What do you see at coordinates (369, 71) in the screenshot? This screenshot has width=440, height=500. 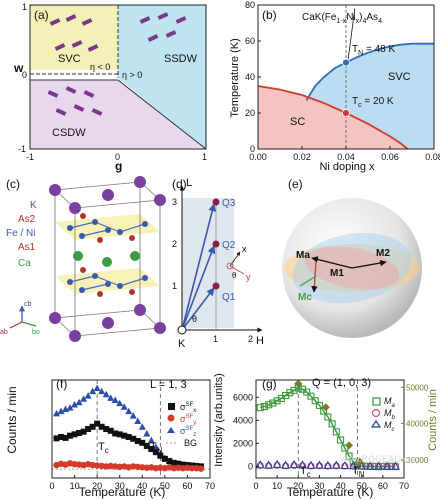 I see `tn-line` at bounding box center [369, 71].